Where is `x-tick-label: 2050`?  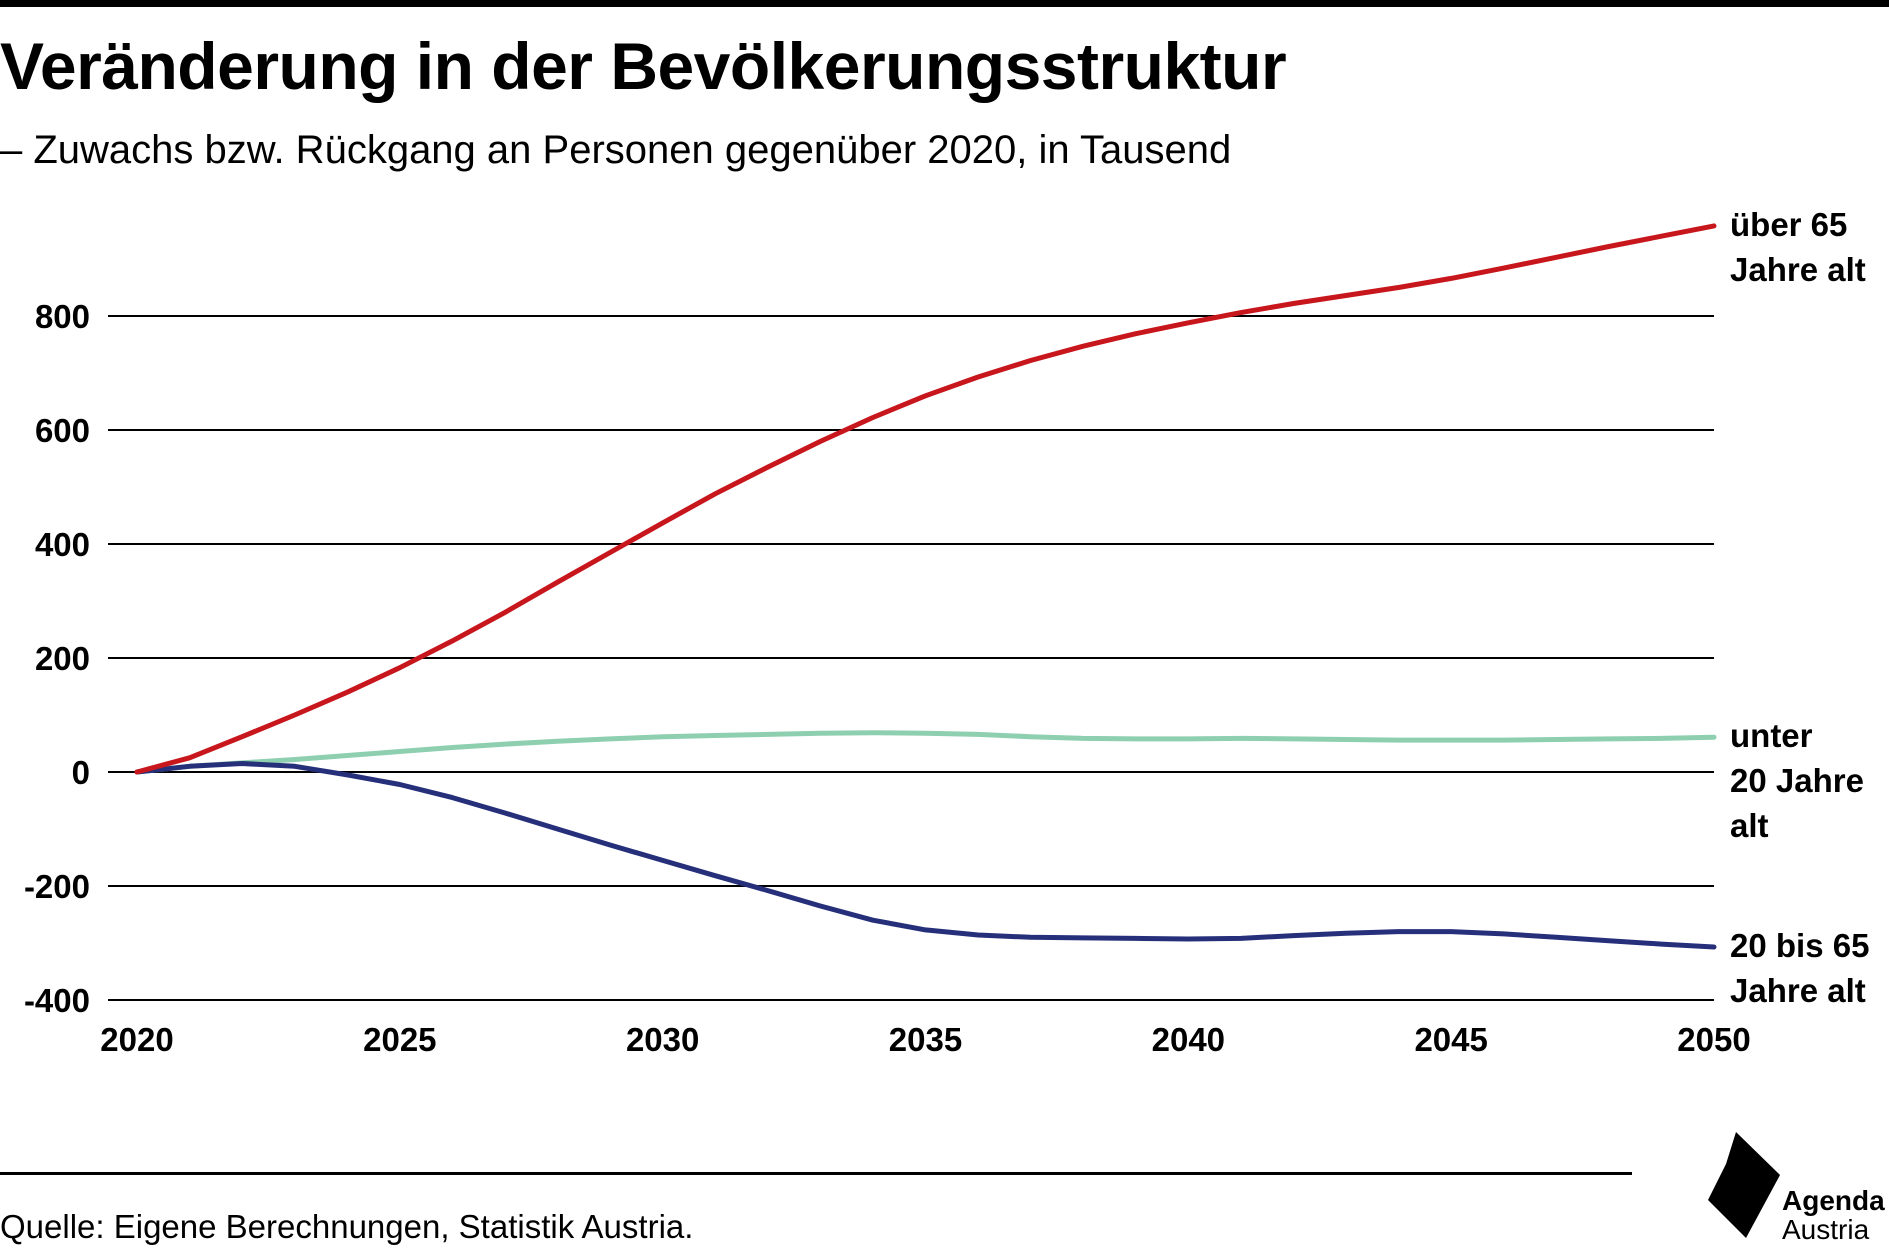 x-tick-label: 2050 is located at coordinates (1713, 1039).